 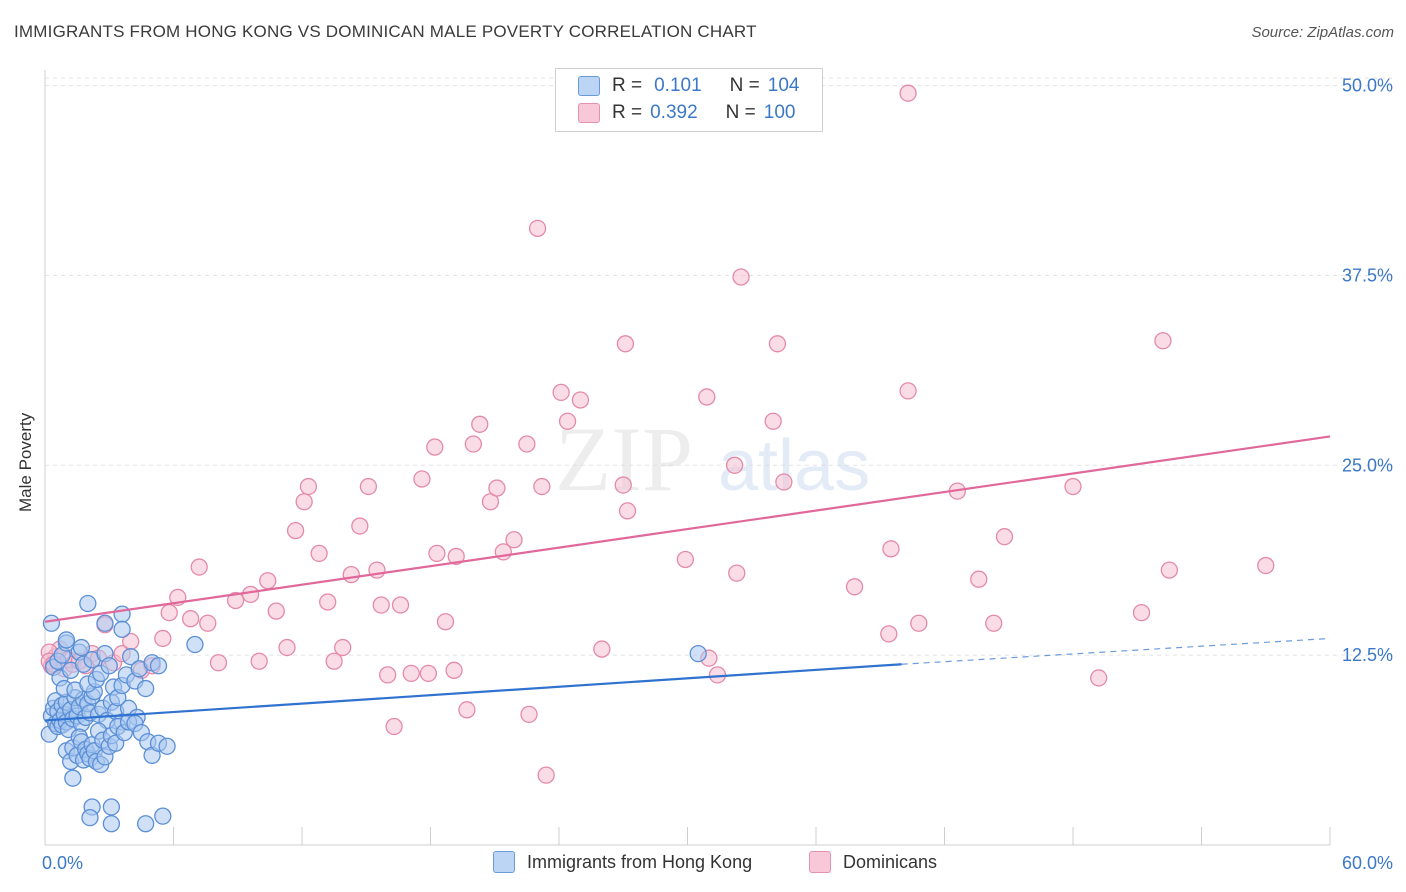 What do you see at coordinates (783, 85) in the screenshot?
I see `legend-n-value: 104` at bounding box center [783, 85].